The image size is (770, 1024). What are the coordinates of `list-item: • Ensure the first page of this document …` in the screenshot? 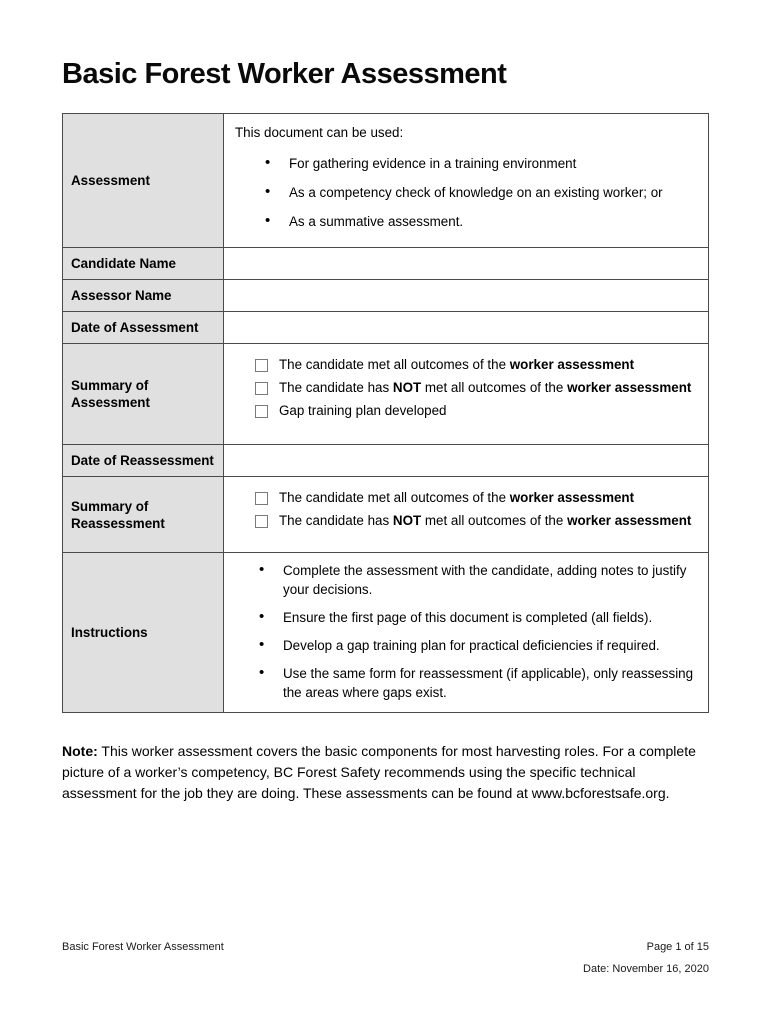 It's located at (479, 617).